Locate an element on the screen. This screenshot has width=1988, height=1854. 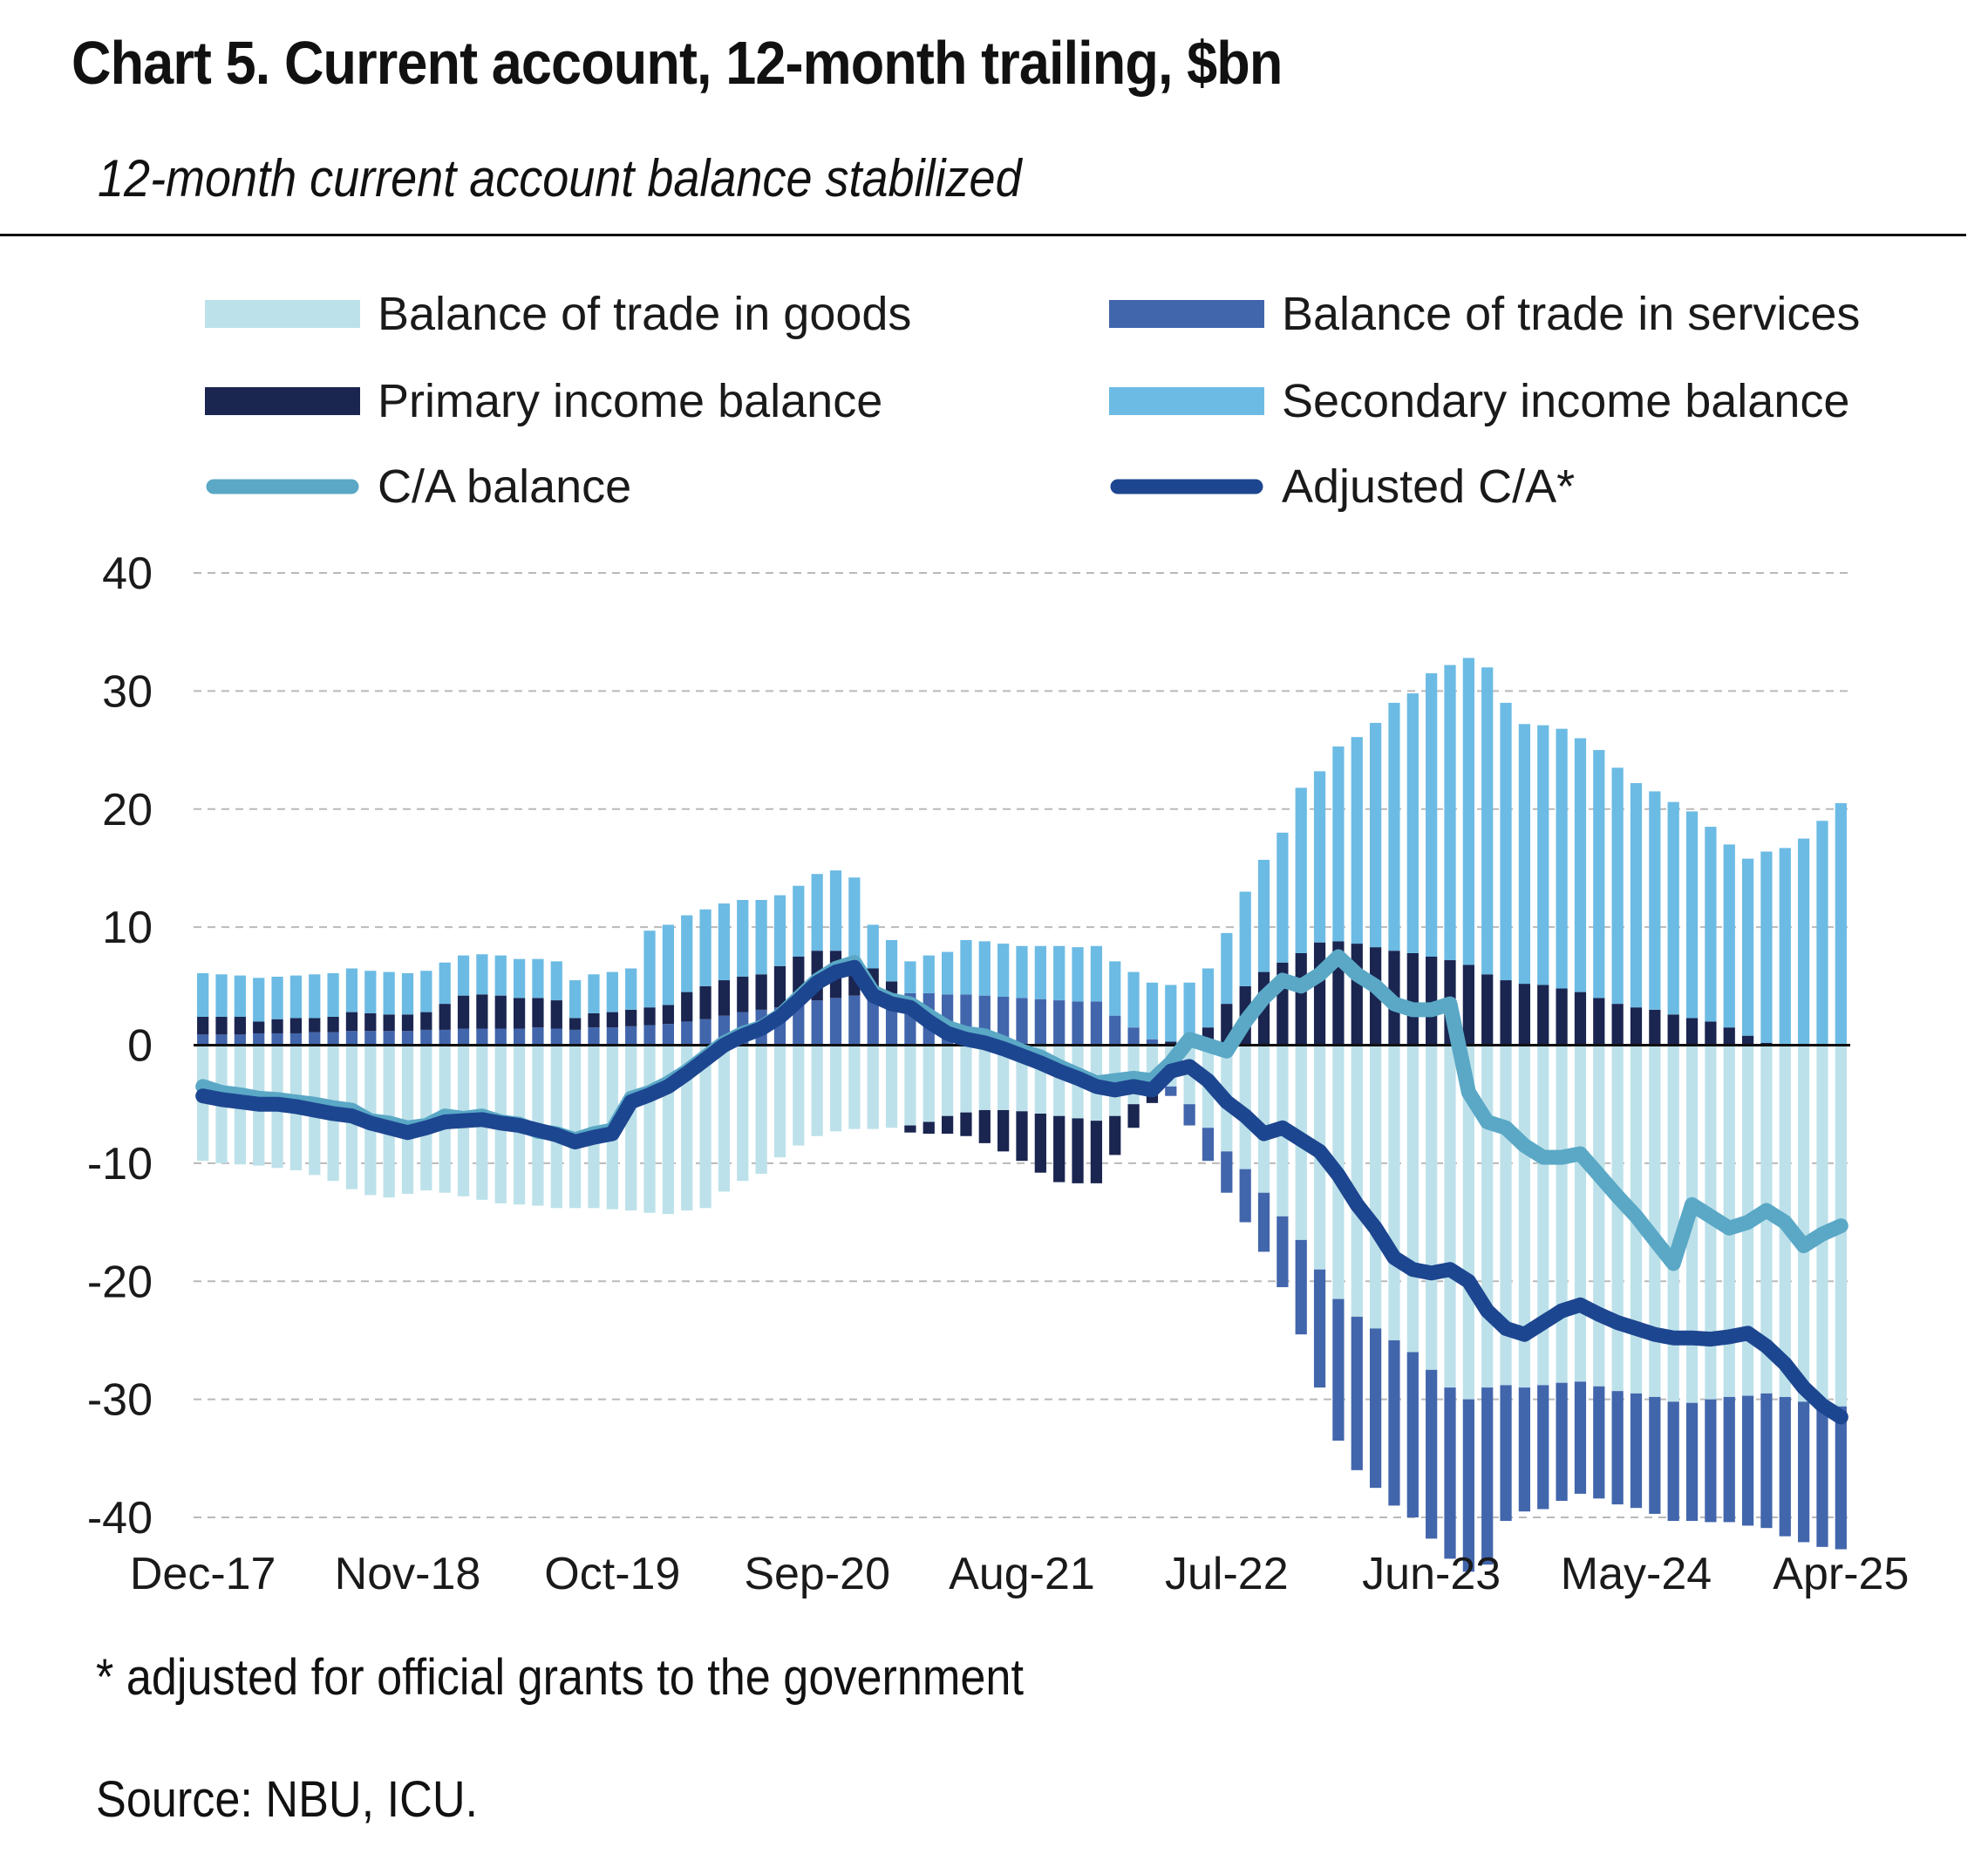
y-tick-label: -10 is located at coordinates (120, 1164).